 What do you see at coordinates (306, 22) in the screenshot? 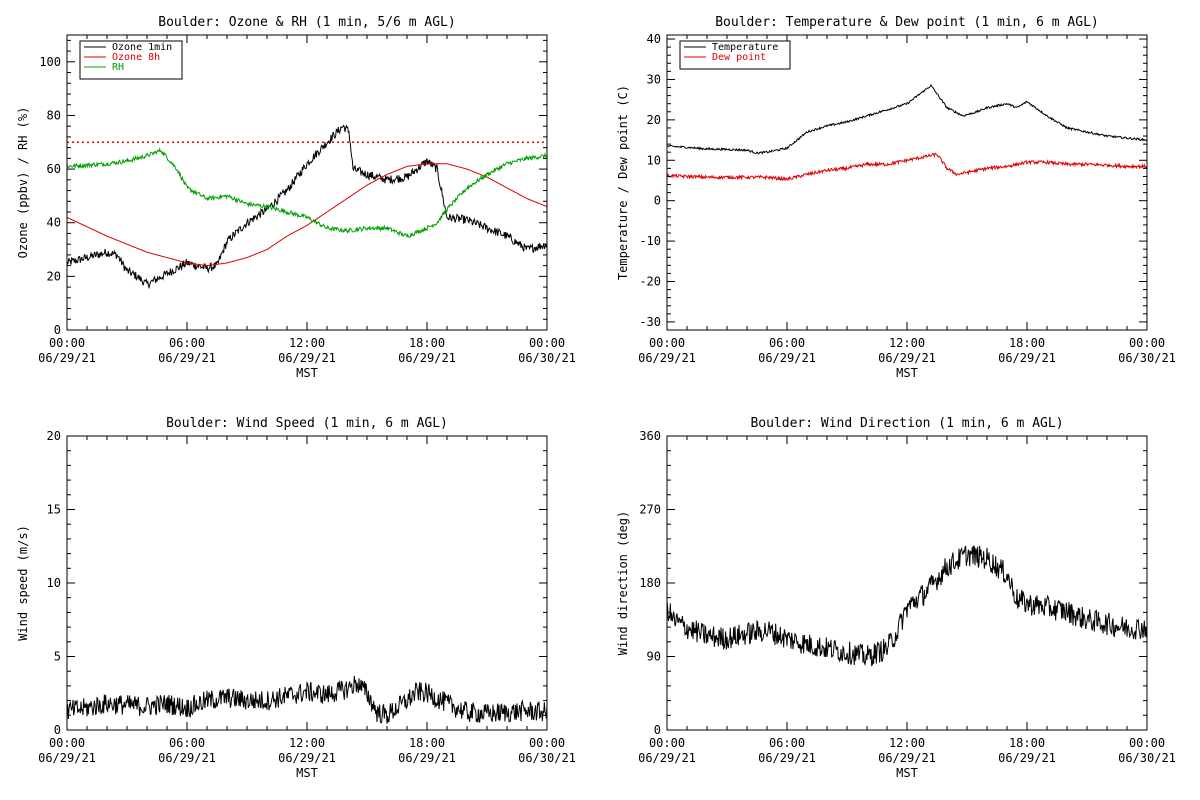
I see `chart-title: Boulder: Ozone & RH (1 min, 5/6 m AGL)` at bounding box center [306, 22].